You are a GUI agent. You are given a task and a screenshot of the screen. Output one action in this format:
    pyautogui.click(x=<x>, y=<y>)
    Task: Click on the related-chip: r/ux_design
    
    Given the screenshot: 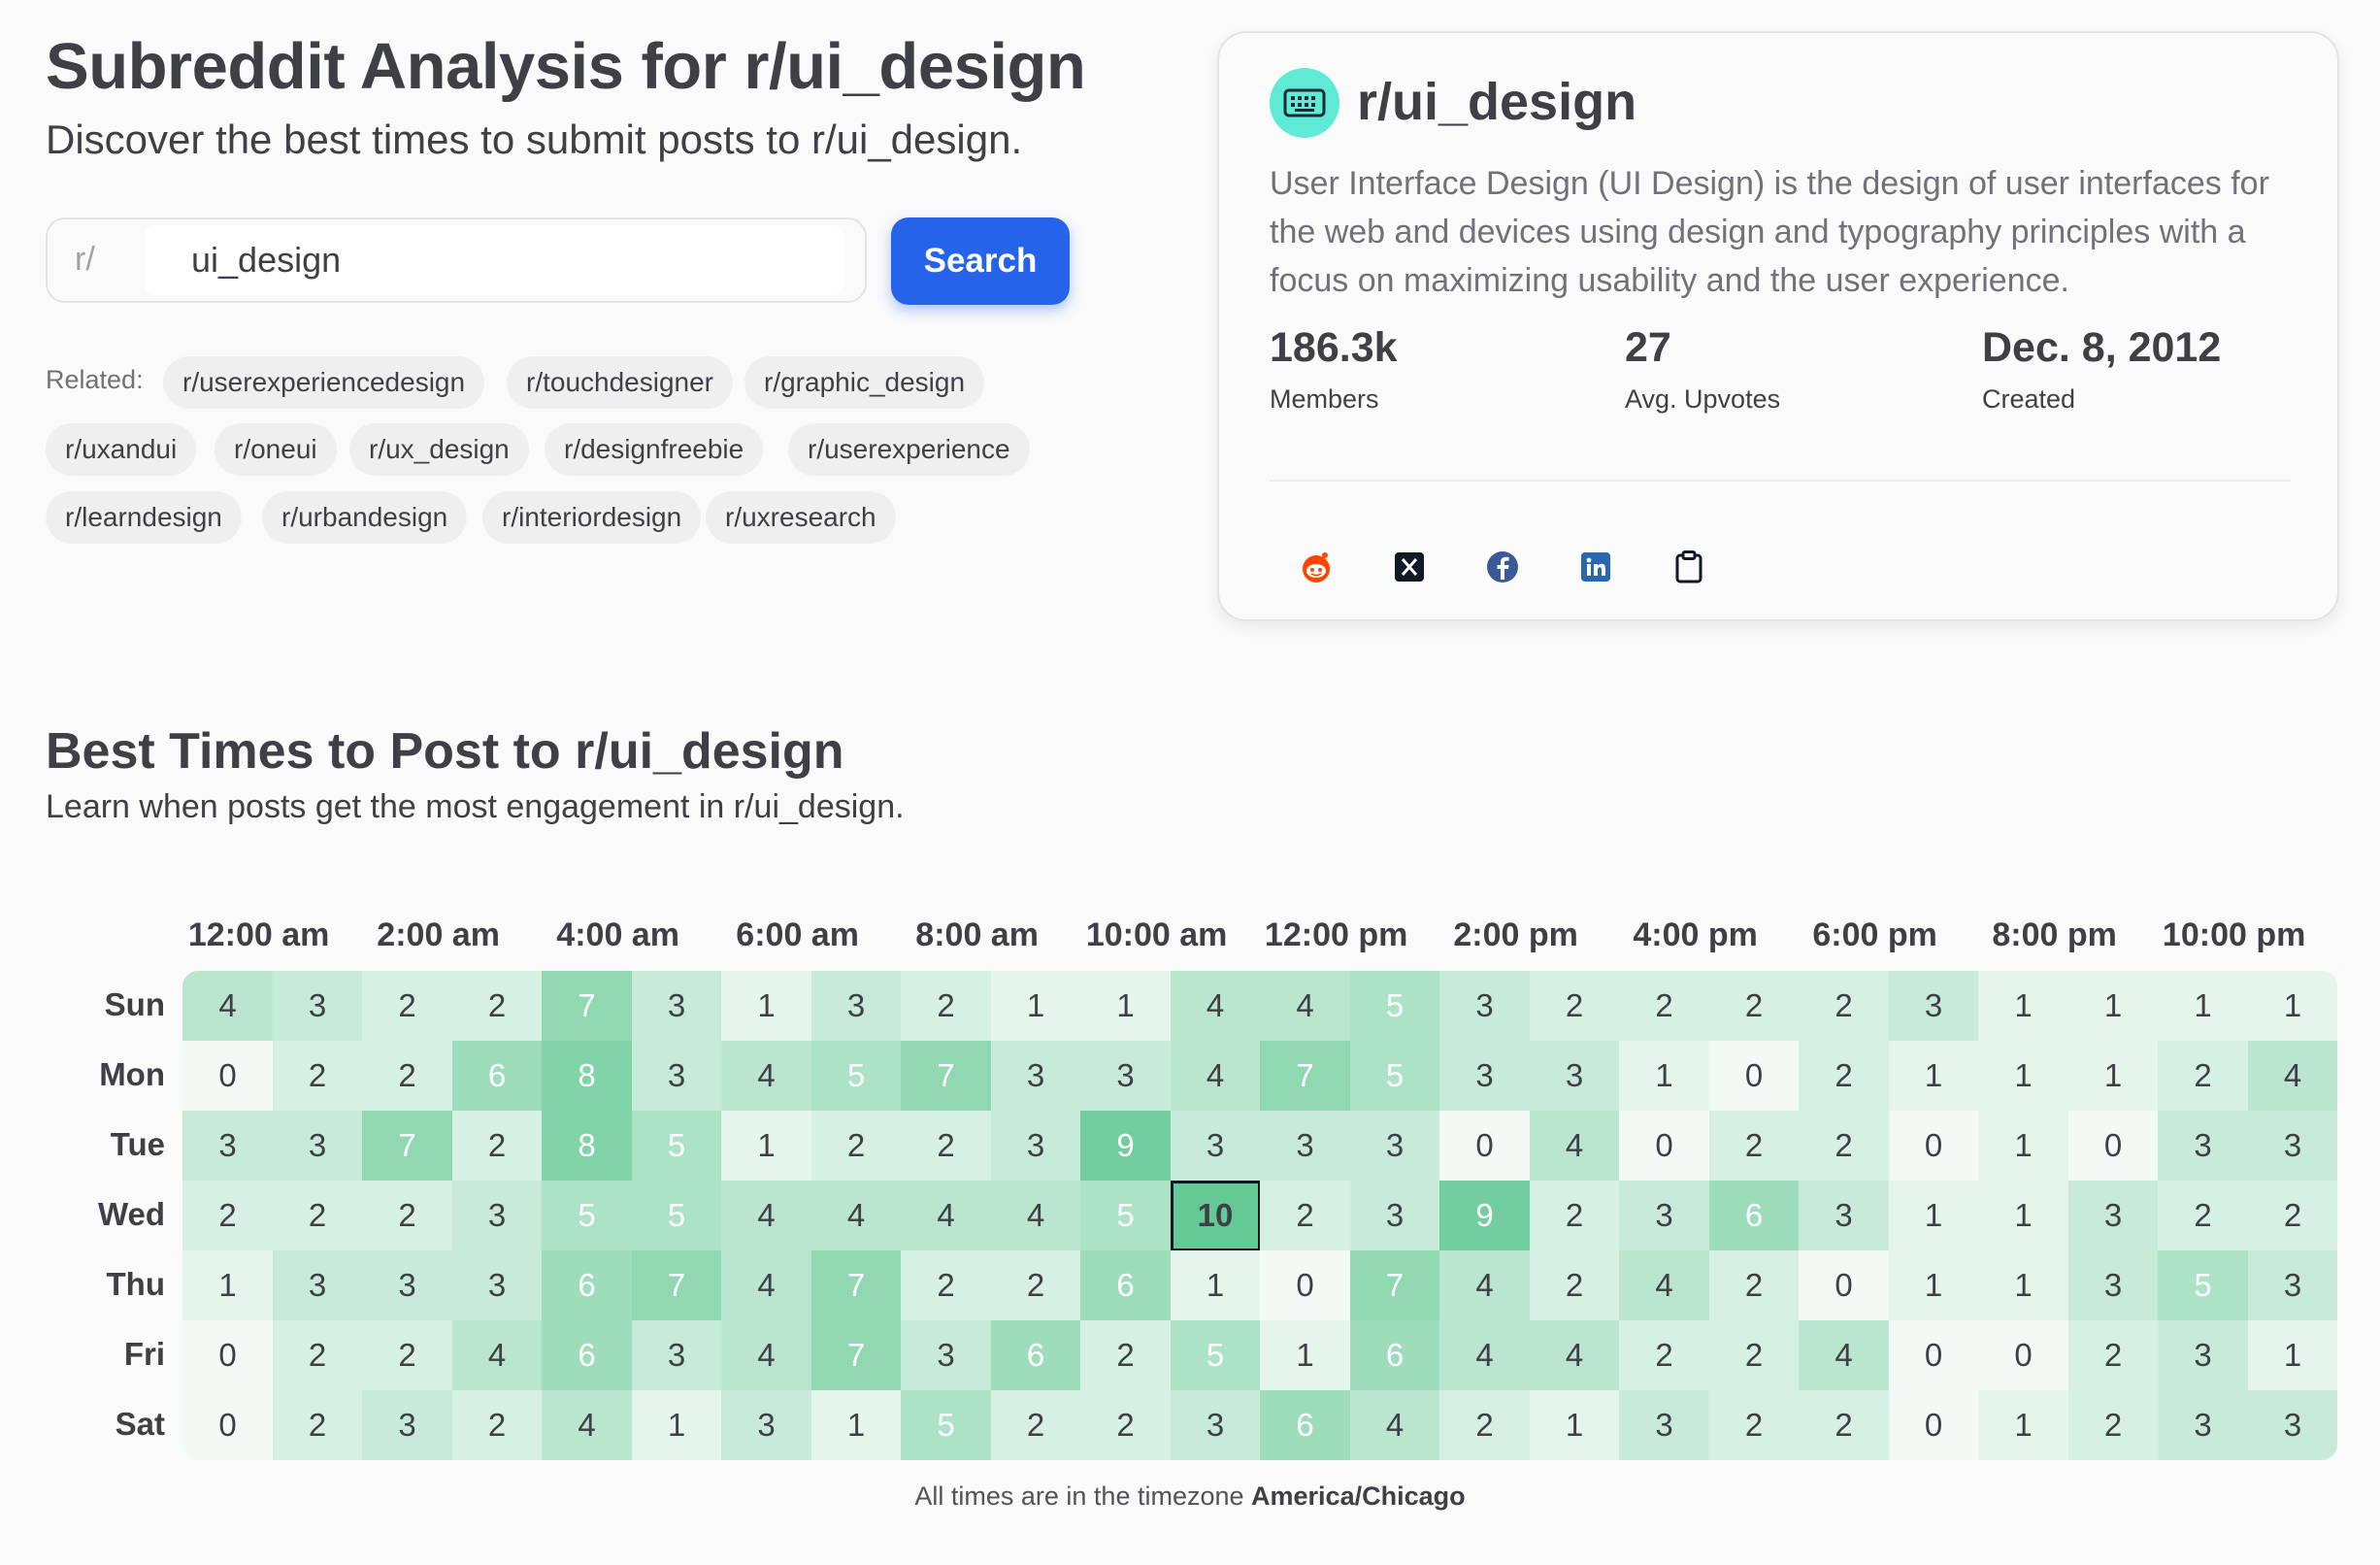 What is the action you would take?
    pyautogui.click(x=439, y=449)
    